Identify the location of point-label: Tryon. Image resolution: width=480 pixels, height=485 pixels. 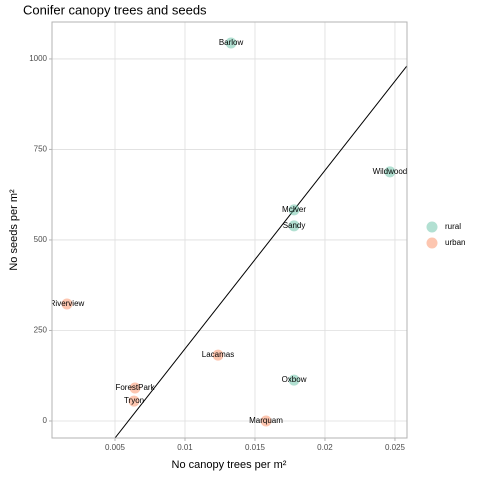
(134, 400).